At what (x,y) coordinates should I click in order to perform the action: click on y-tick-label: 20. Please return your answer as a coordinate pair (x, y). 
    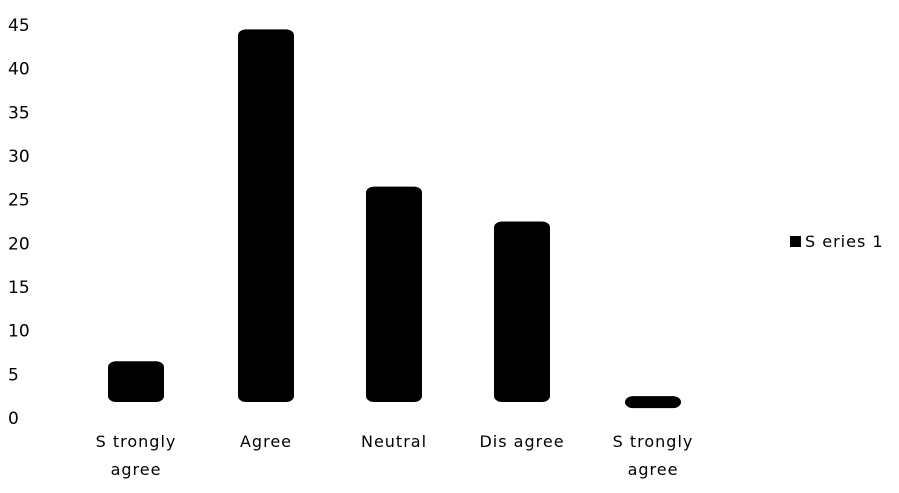
    Looking at the image, I should click on (19, 244).